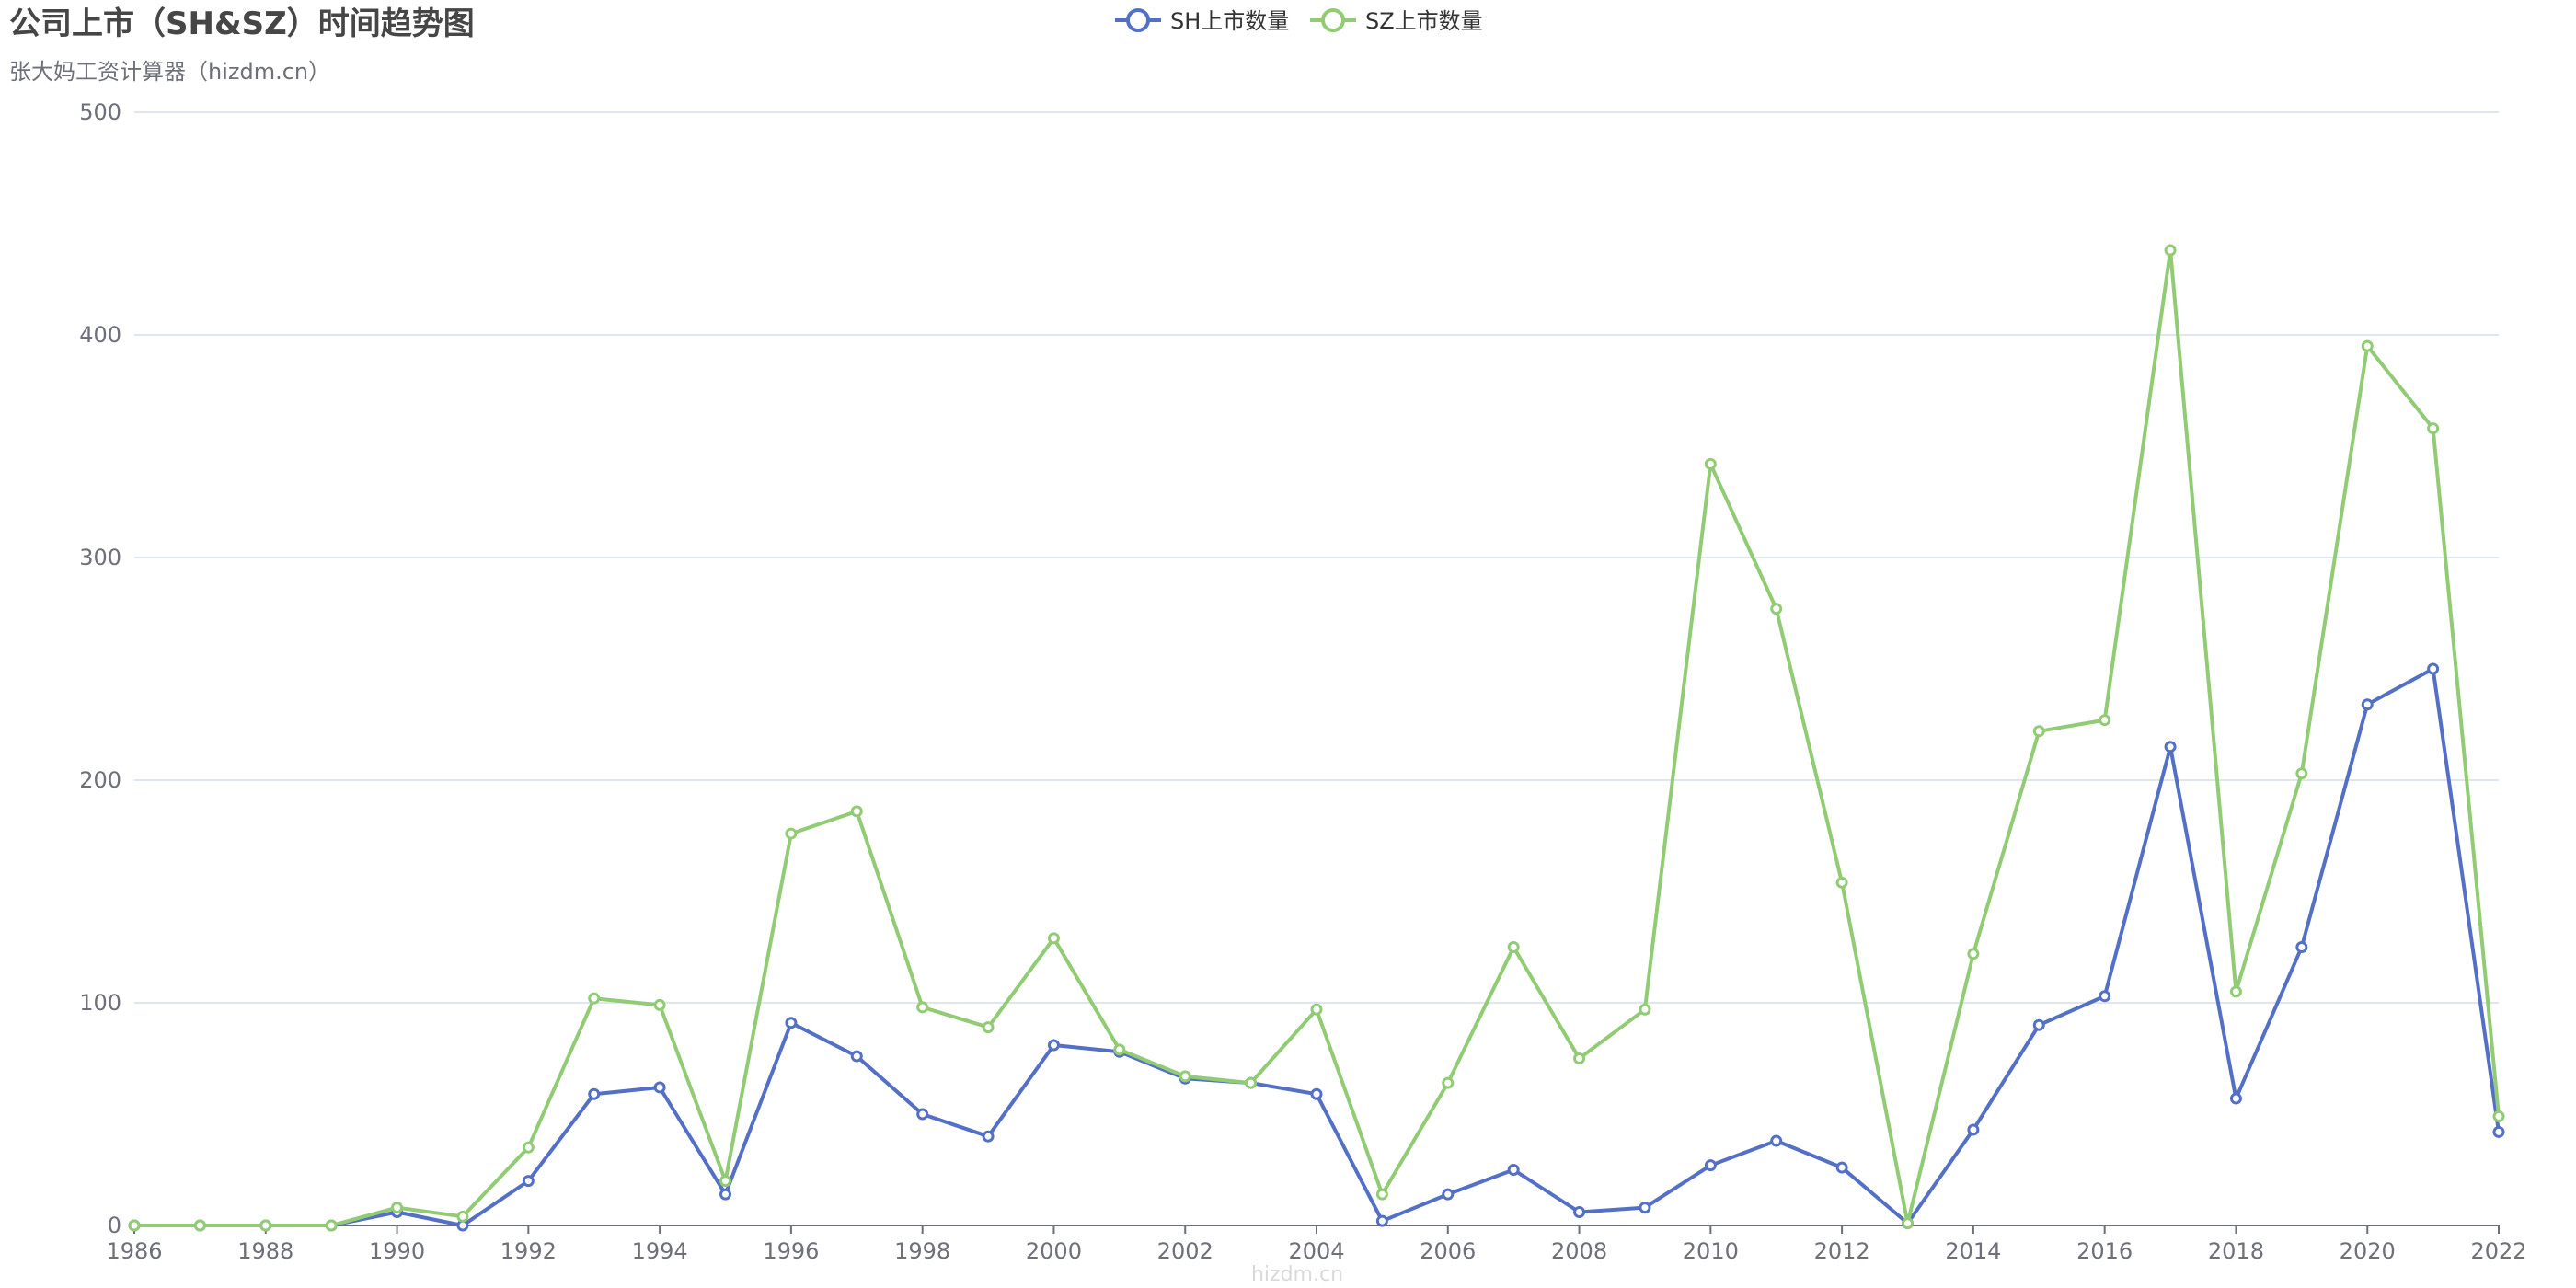 This screenshot has height=1288, width=2576. Describe the element at coordinates (1973, 1251) in the screenshot. I see `x-tick-label: 2014` at that location.